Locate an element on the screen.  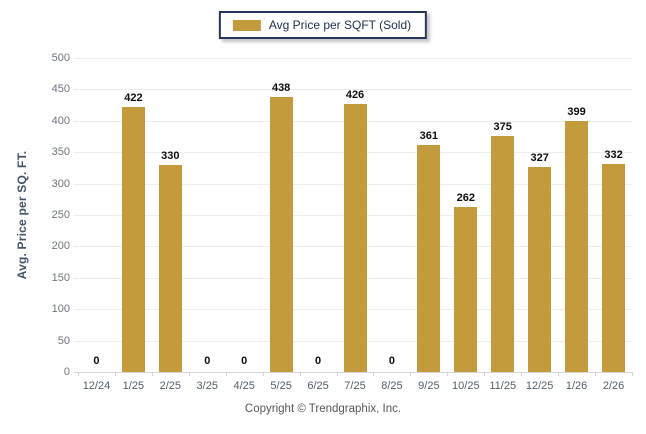
y-axis-tick-label: 200 is located at coordinates (60, 246).